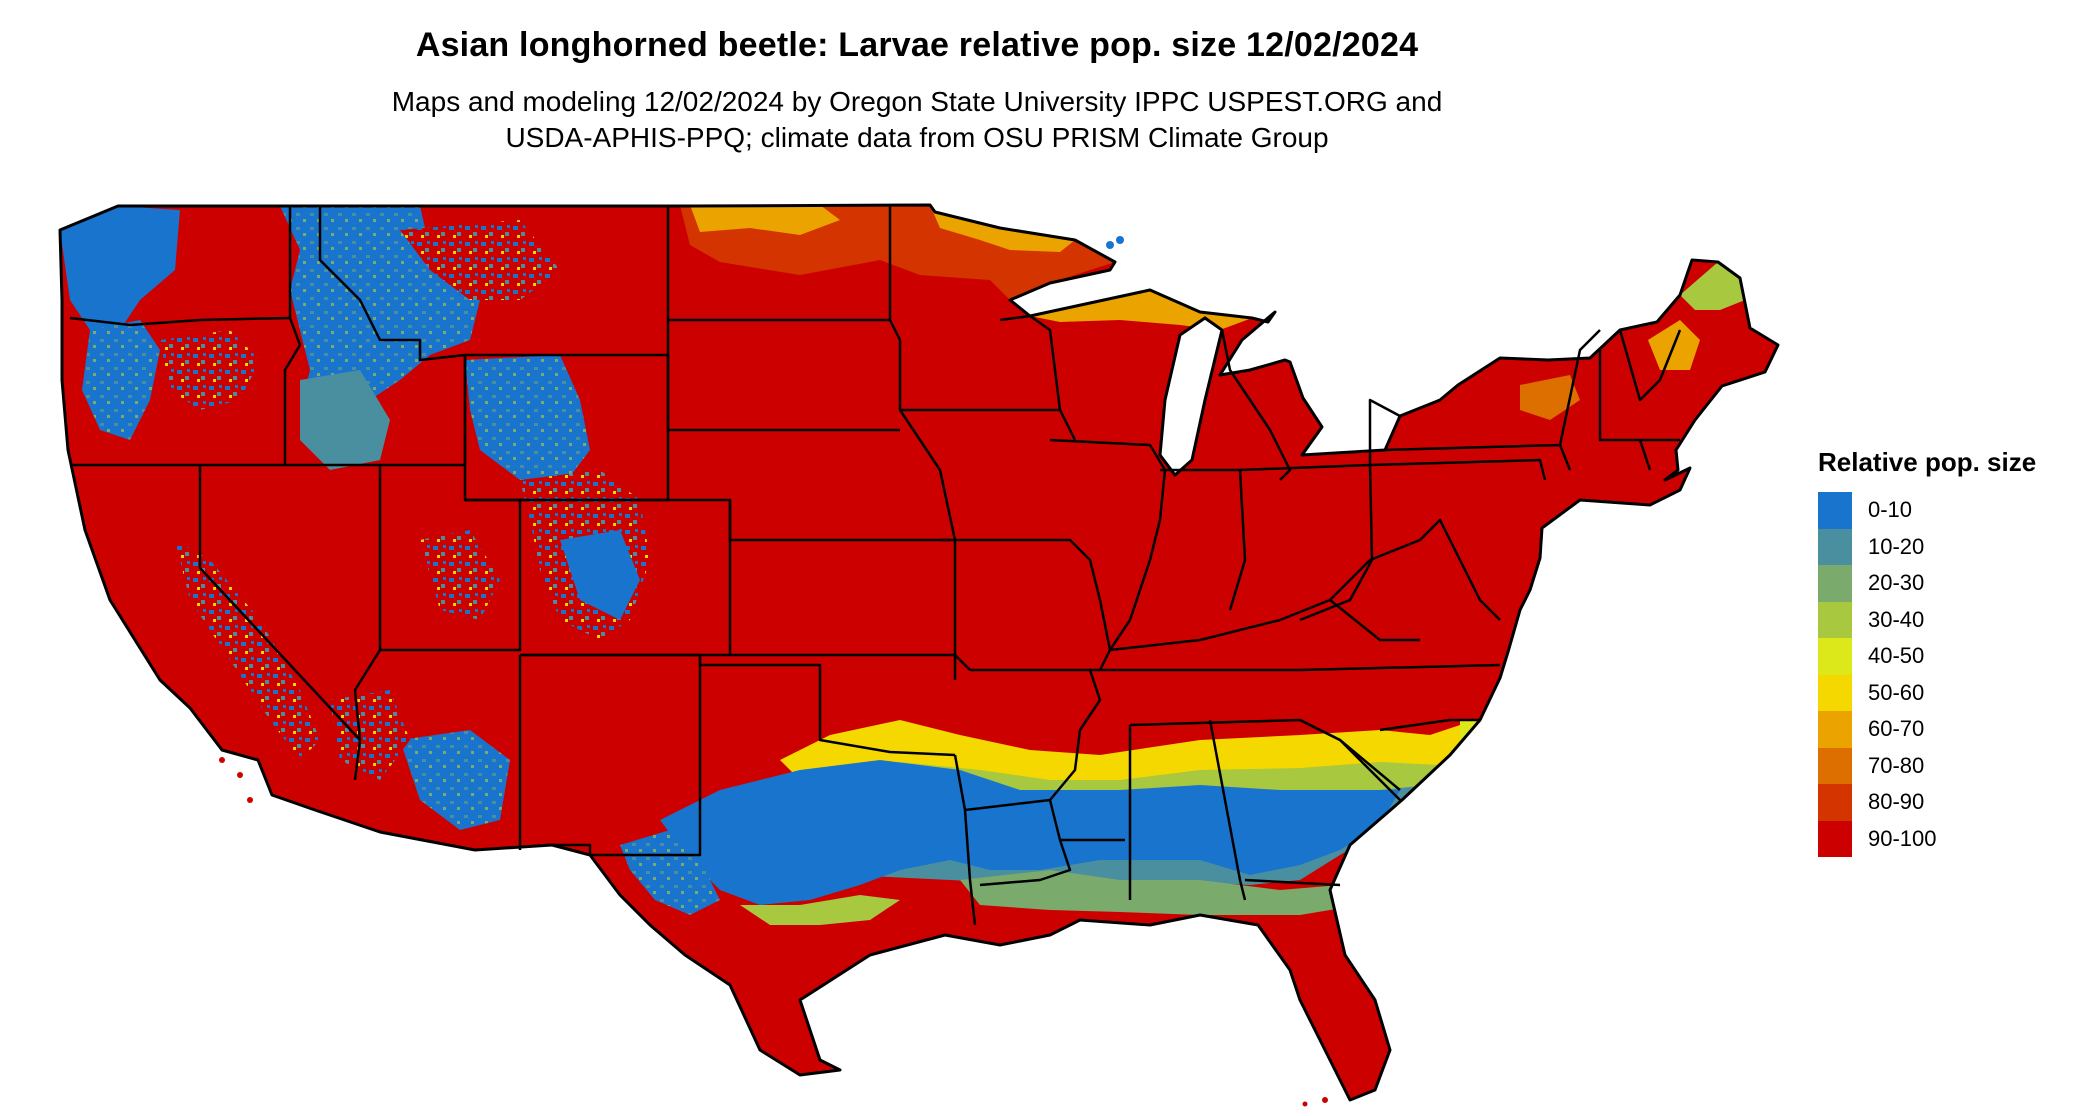 Image resolution: width=2100 pixels, height=1116 pixels. I want to click on legend-label: 40-50, so click(1896, 655).